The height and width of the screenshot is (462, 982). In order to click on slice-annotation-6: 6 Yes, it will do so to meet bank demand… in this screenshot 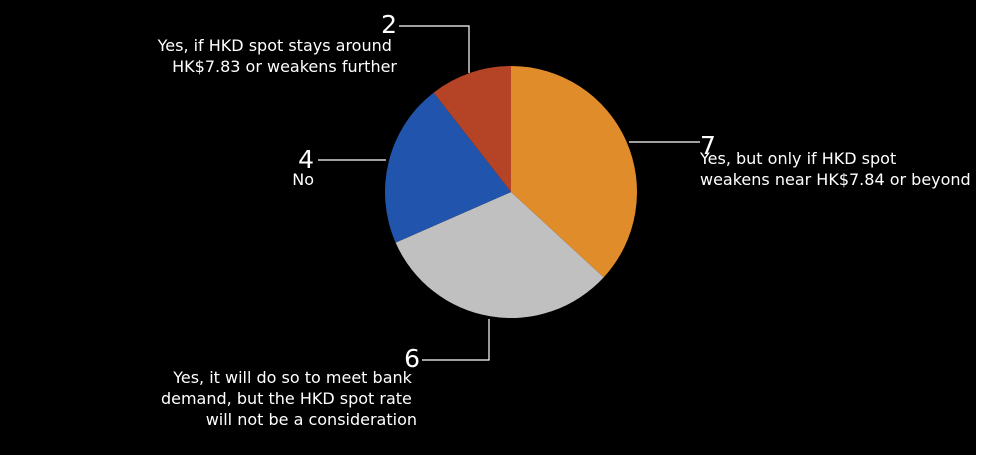, I will do `click(325, 374)`.